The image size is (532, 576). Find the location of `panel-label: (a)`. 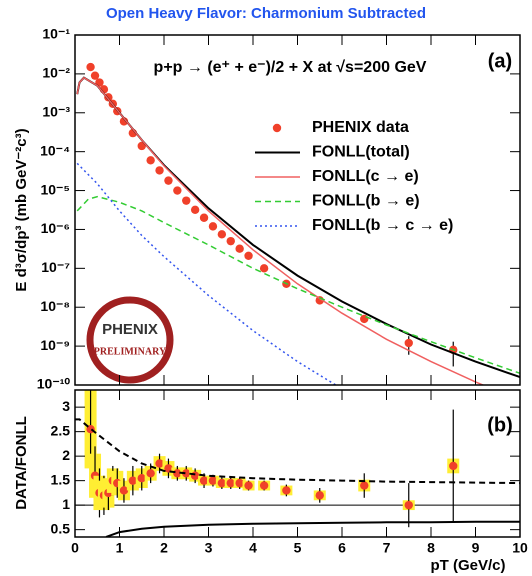

panel-label: (a) is located at coordinates (500, 61).